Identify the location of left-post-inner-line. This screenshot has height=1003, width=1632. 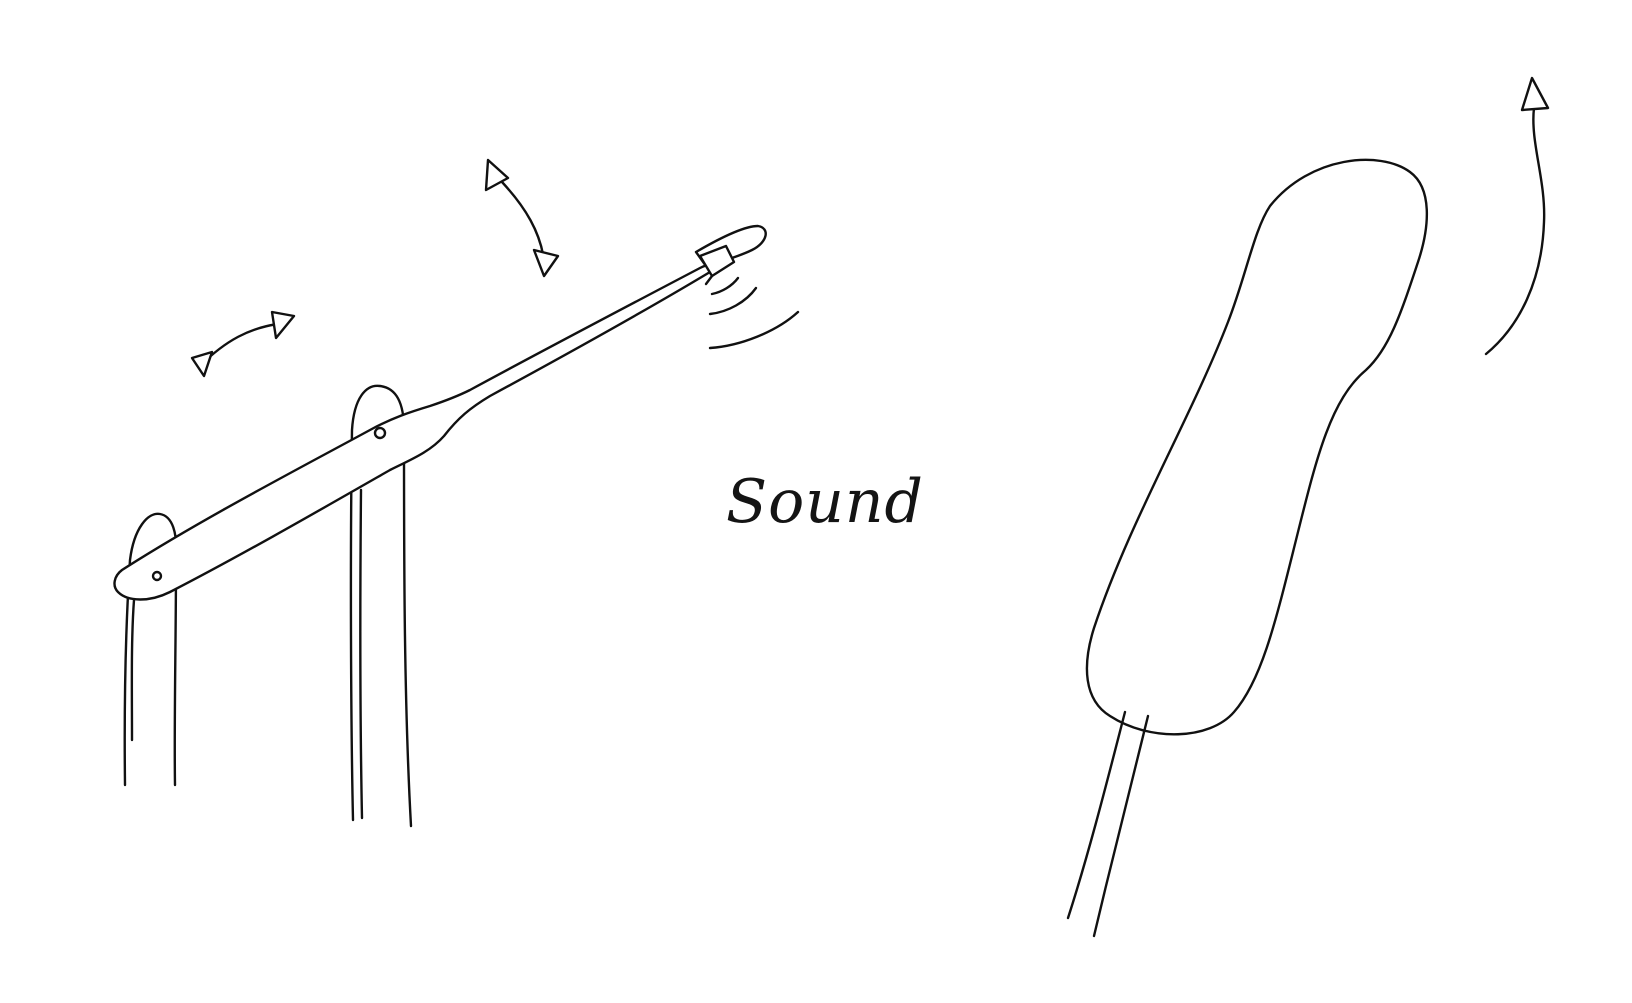
(133, 670).